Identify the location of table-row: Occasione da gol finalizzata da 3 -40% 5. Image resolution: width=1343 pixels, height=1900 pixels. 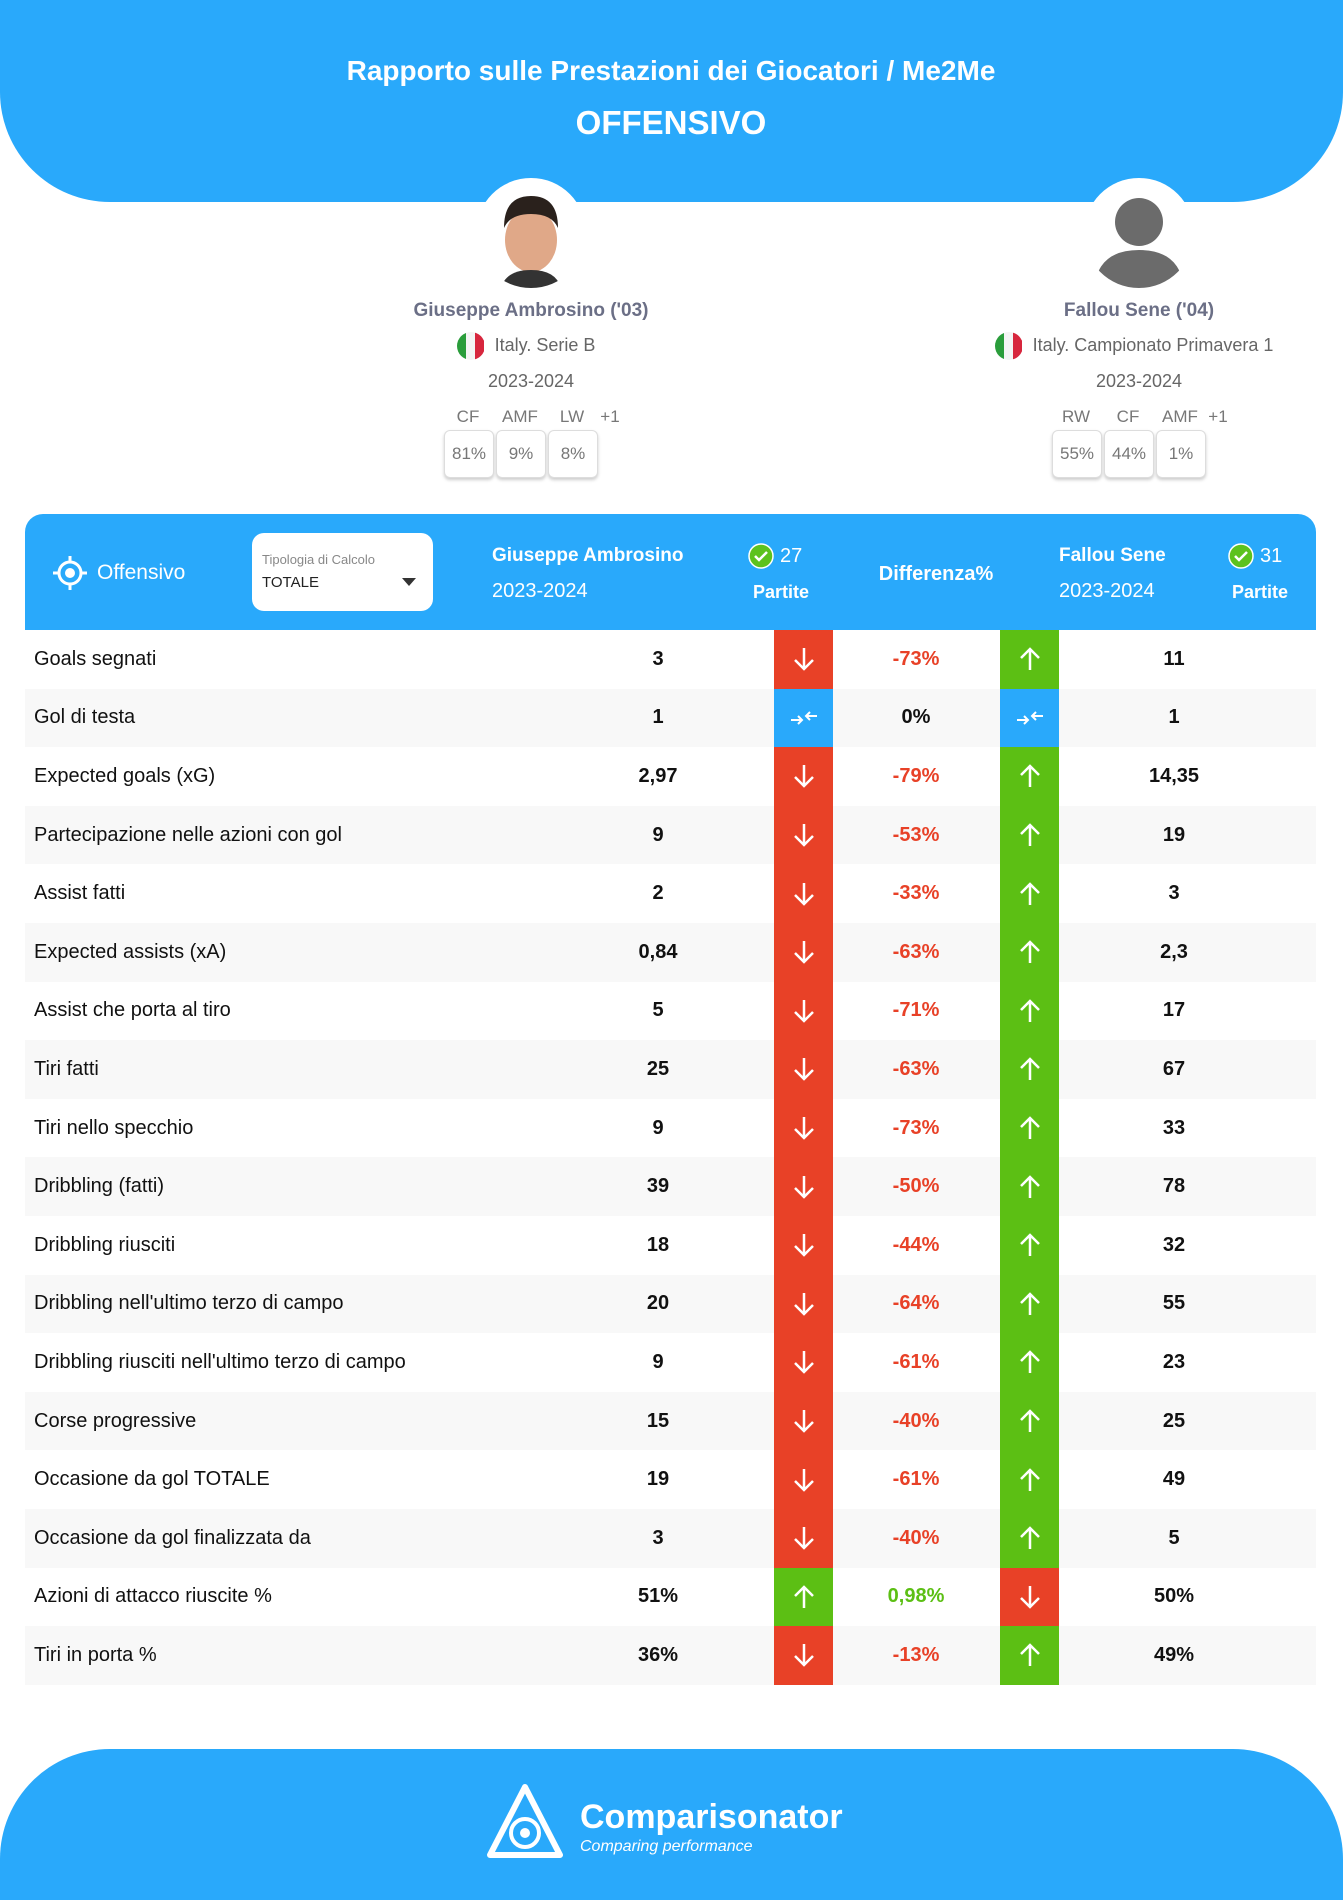
(670, 1538).